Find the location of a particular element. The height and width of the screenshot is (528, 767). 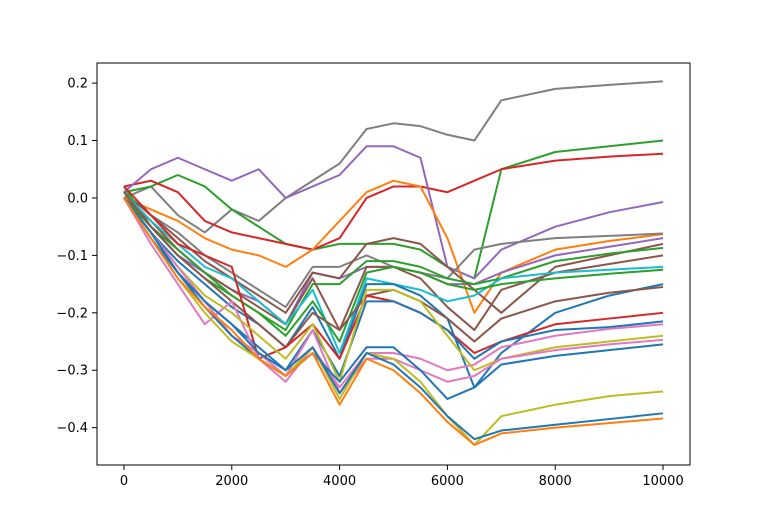

x-tick-label: 10000 is located at coordinates (662, 481).